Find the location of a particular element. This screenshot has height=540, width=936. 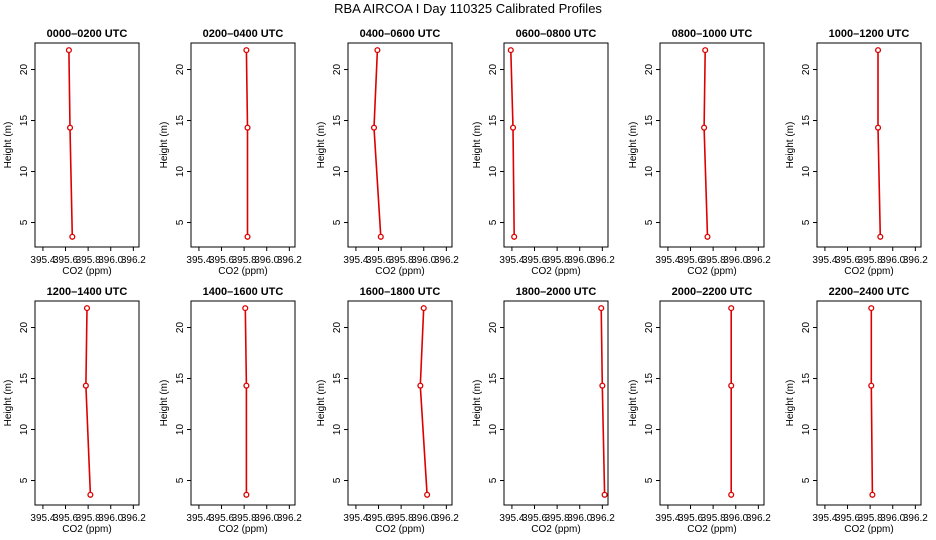

panel-title: 2000–2200 UTC is located at coordinates (712, 292).